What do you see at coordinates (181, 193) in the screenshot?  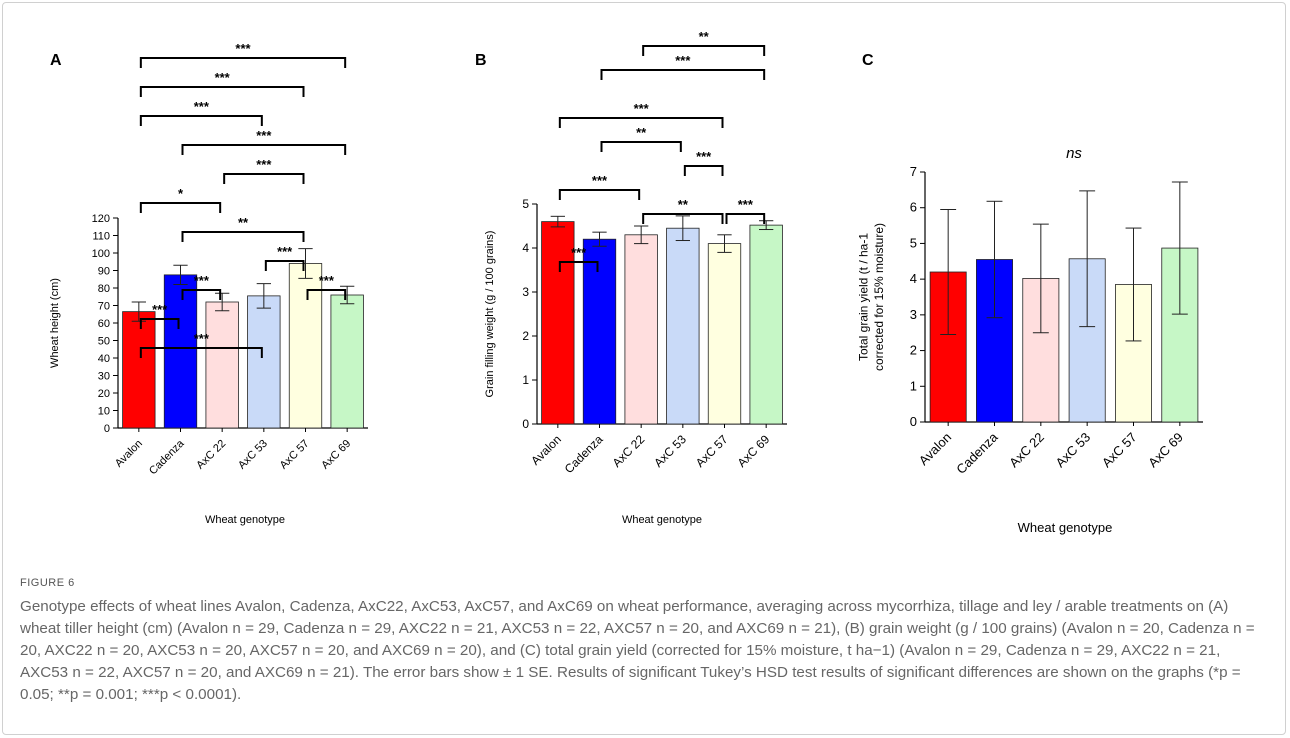 I see `significance-label: *` at bounding box center [181, 193].